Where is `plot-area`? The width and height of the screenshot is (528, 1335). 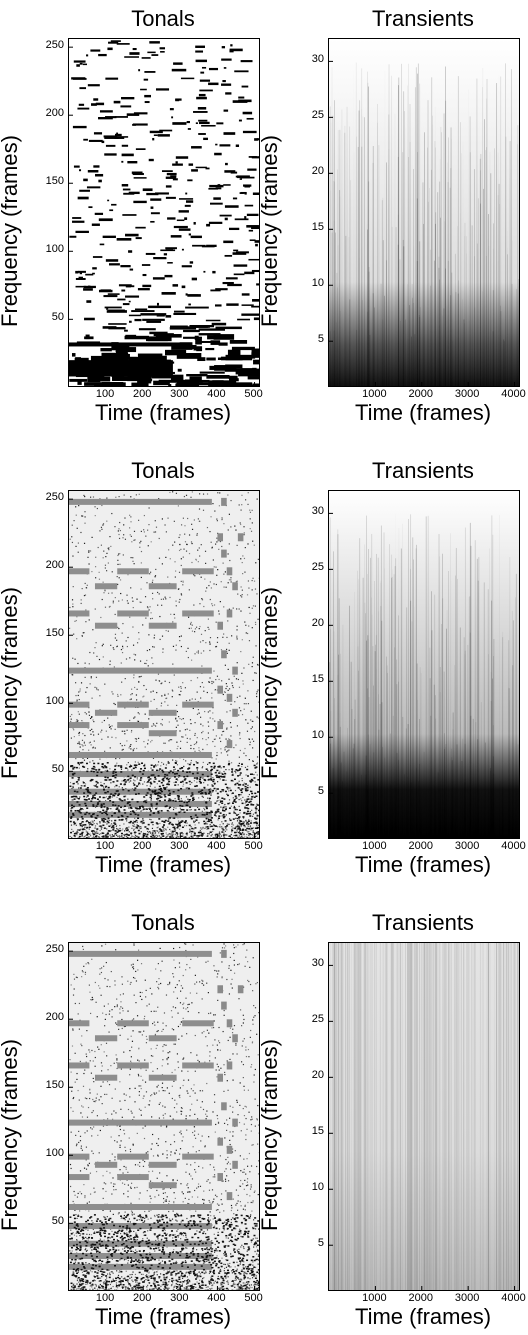
plot-area is located at coordinates (424, 664).